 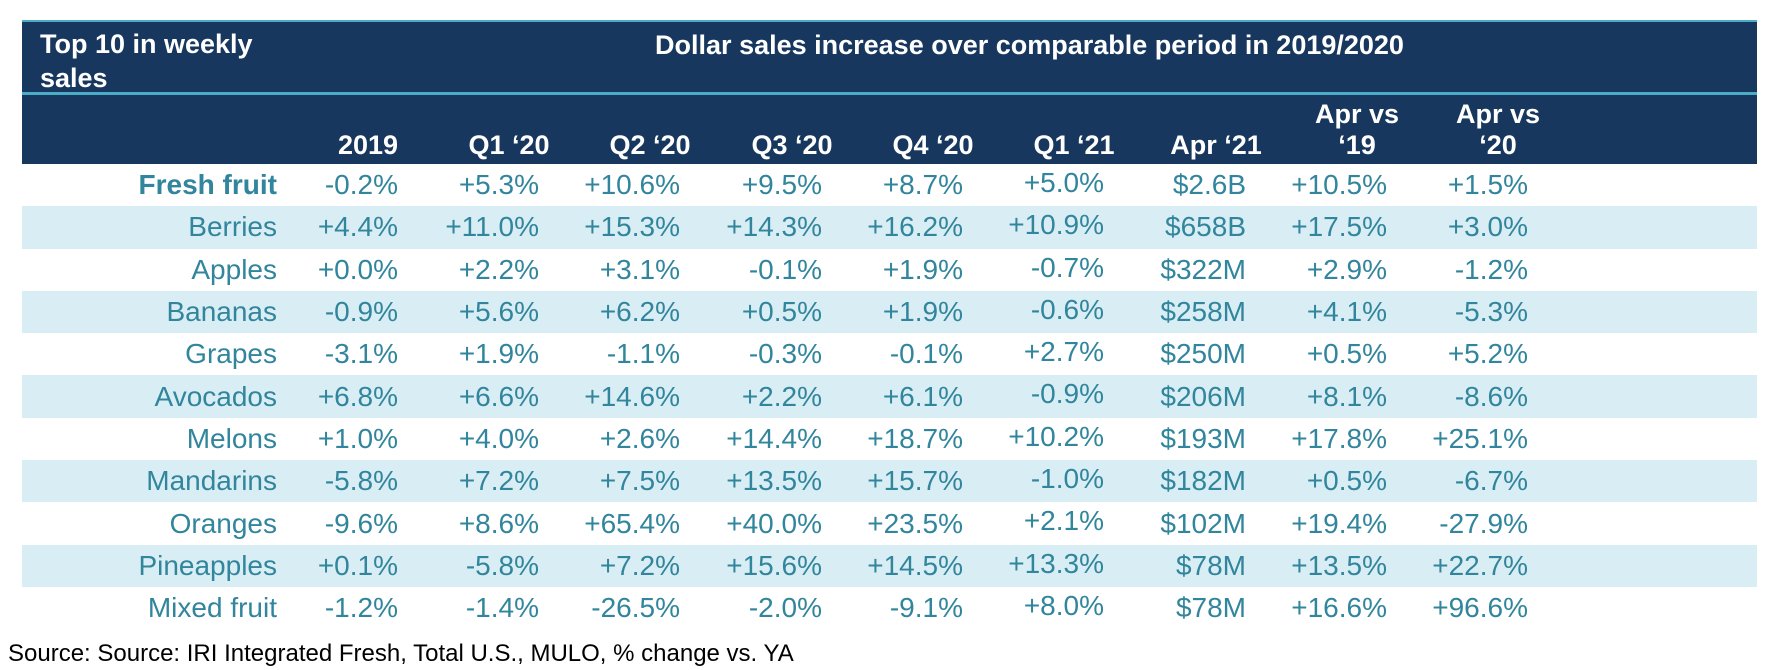 What do you see at coordinates (215, 396) in the screenshot?
I see `row-label: Avocados` at bounding box center [215, 396].